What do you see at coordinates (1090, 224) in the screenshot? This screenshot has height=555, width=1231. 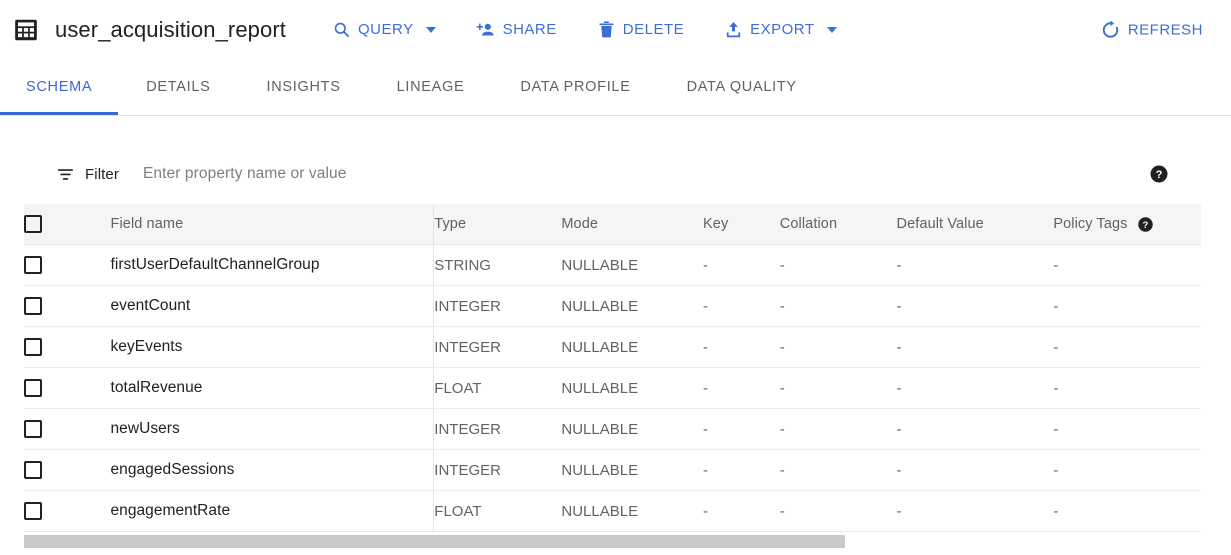 I see `header-policy-tags-label: Policy Tags` at bounding box center [1090, 224].